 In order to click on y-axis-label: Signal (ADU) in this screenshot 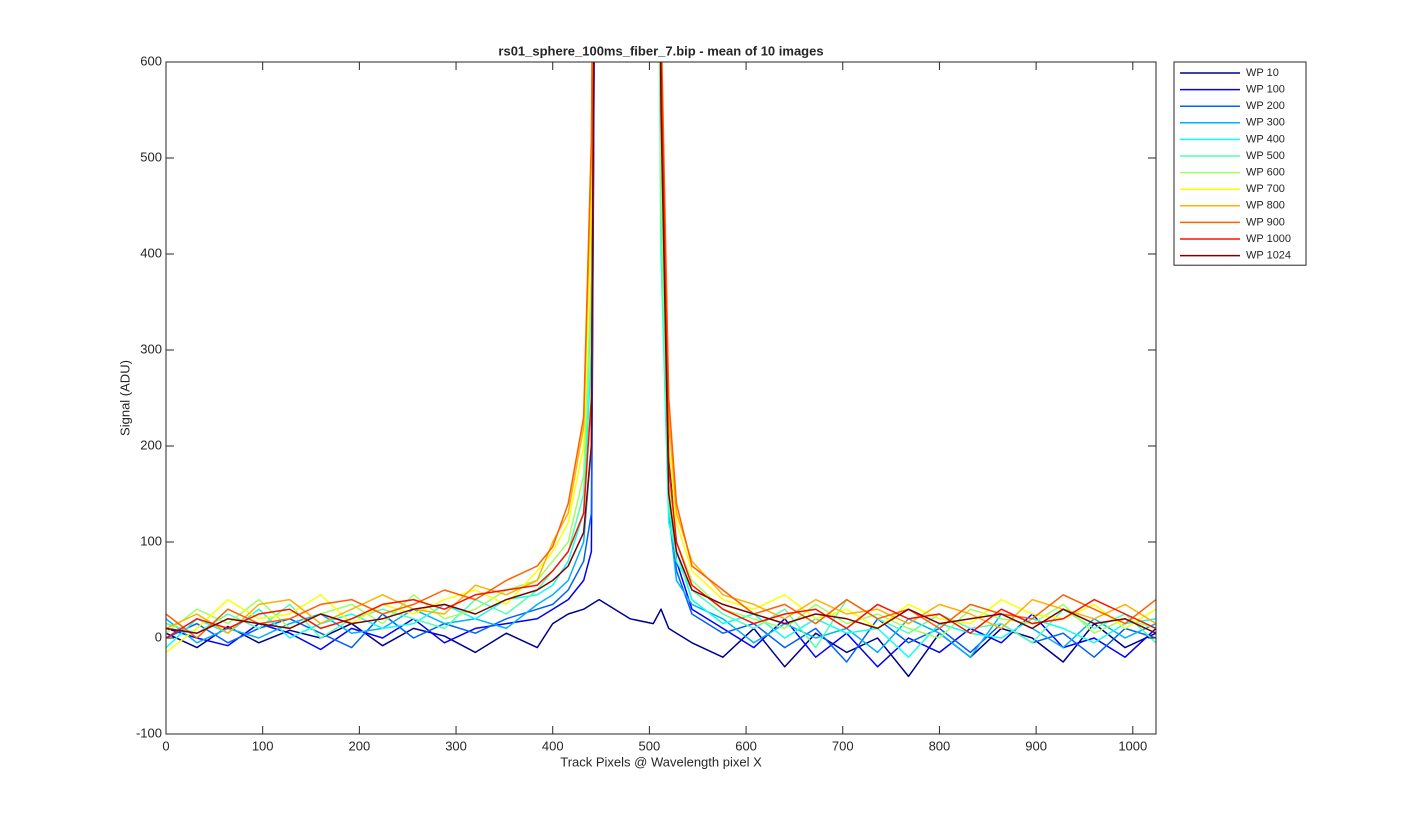, I will do `click(124, 398)`.